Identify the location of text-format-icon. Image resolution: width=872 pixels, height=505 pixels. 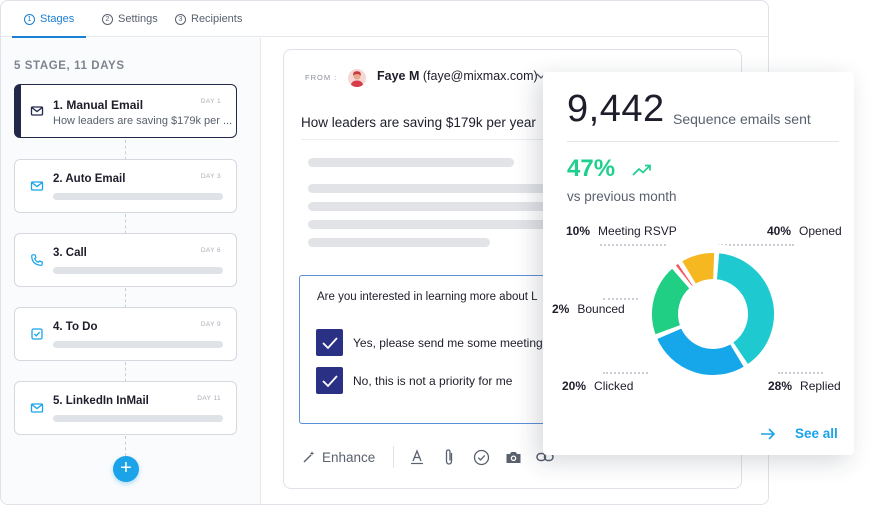
(417, 457).